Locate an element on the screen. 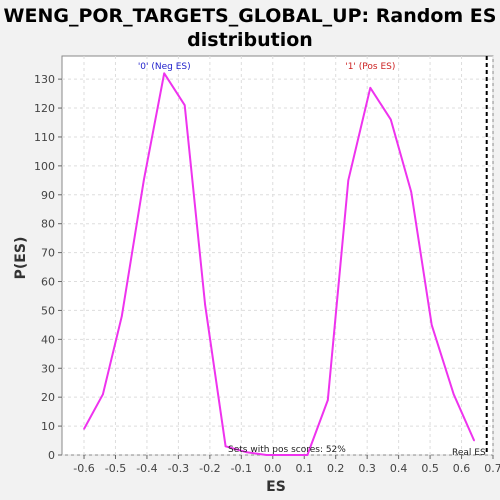 Image resolution: width=500 pixels, height=500 pixels. y-tick-label: 110 is located at coordinates (44, 137).